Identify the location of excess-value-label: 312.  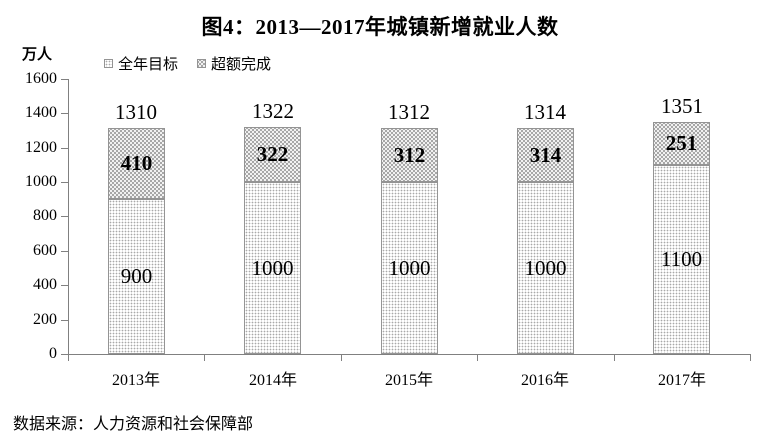
(409, 154).